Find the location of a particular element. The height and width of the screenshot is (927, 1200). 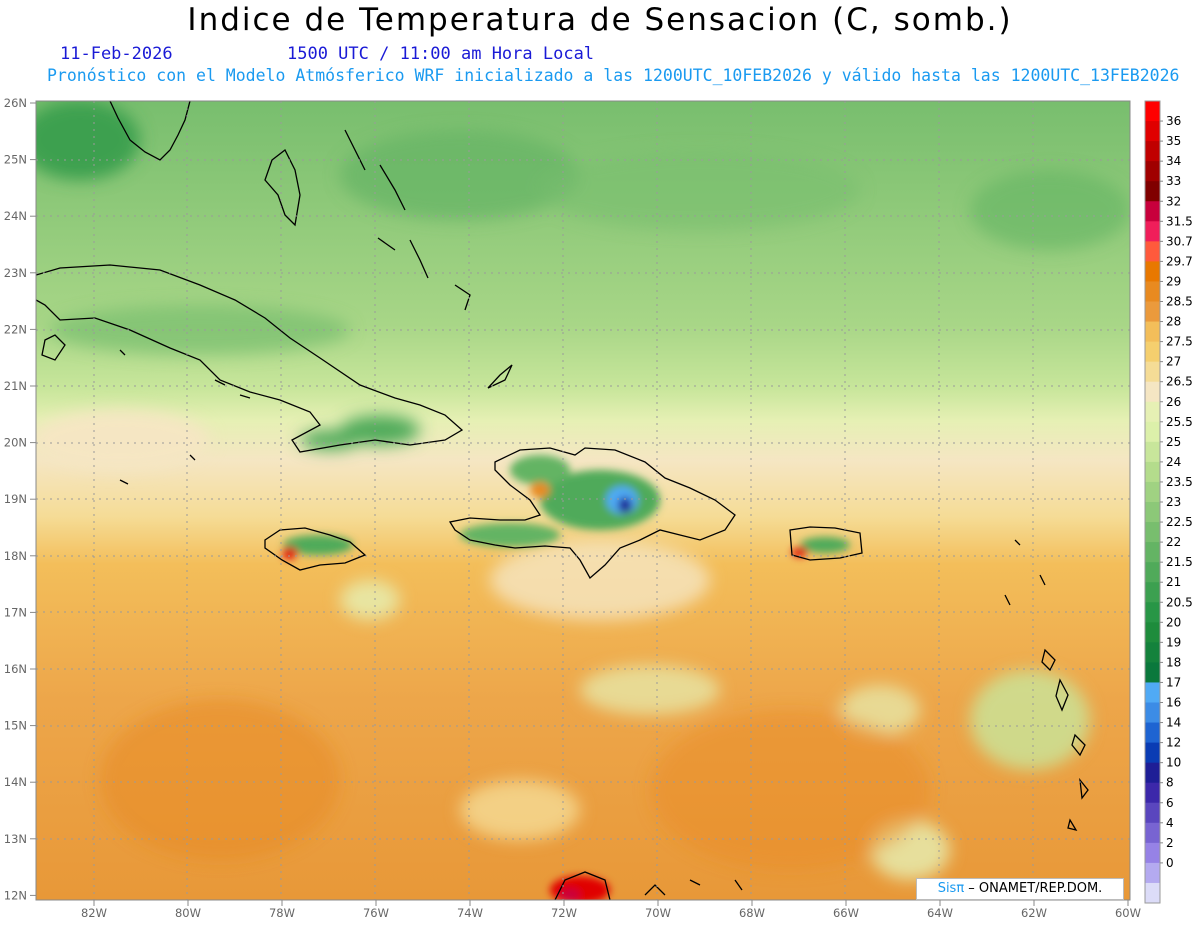

lon-label: 78W is located at coordinates (282, 913).